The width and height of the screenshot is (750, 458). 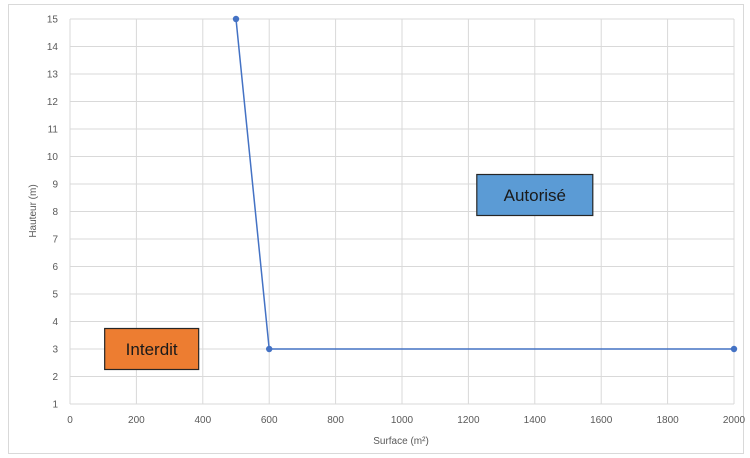 What do you see at coordinates (535, 420) in the screenshot?
I see `x-tick-label: 1400` at bounding box center [535, 420].